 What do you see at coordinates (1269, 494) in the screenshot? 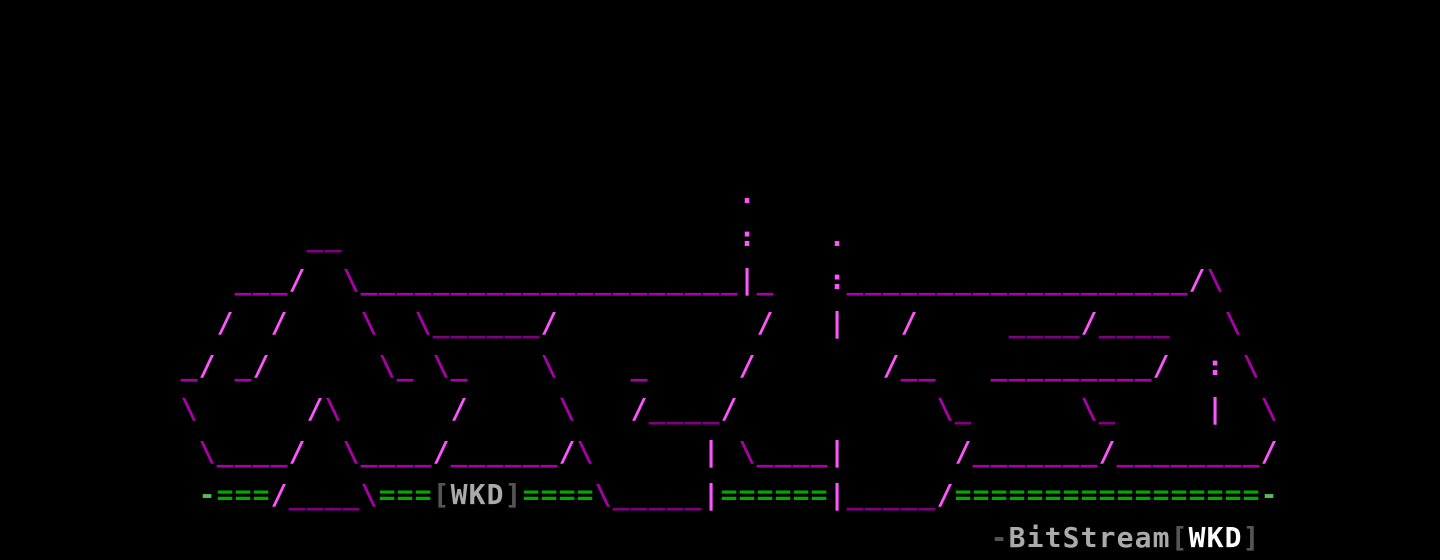
I see `art-char: -` at bounding box center [1269, 494].